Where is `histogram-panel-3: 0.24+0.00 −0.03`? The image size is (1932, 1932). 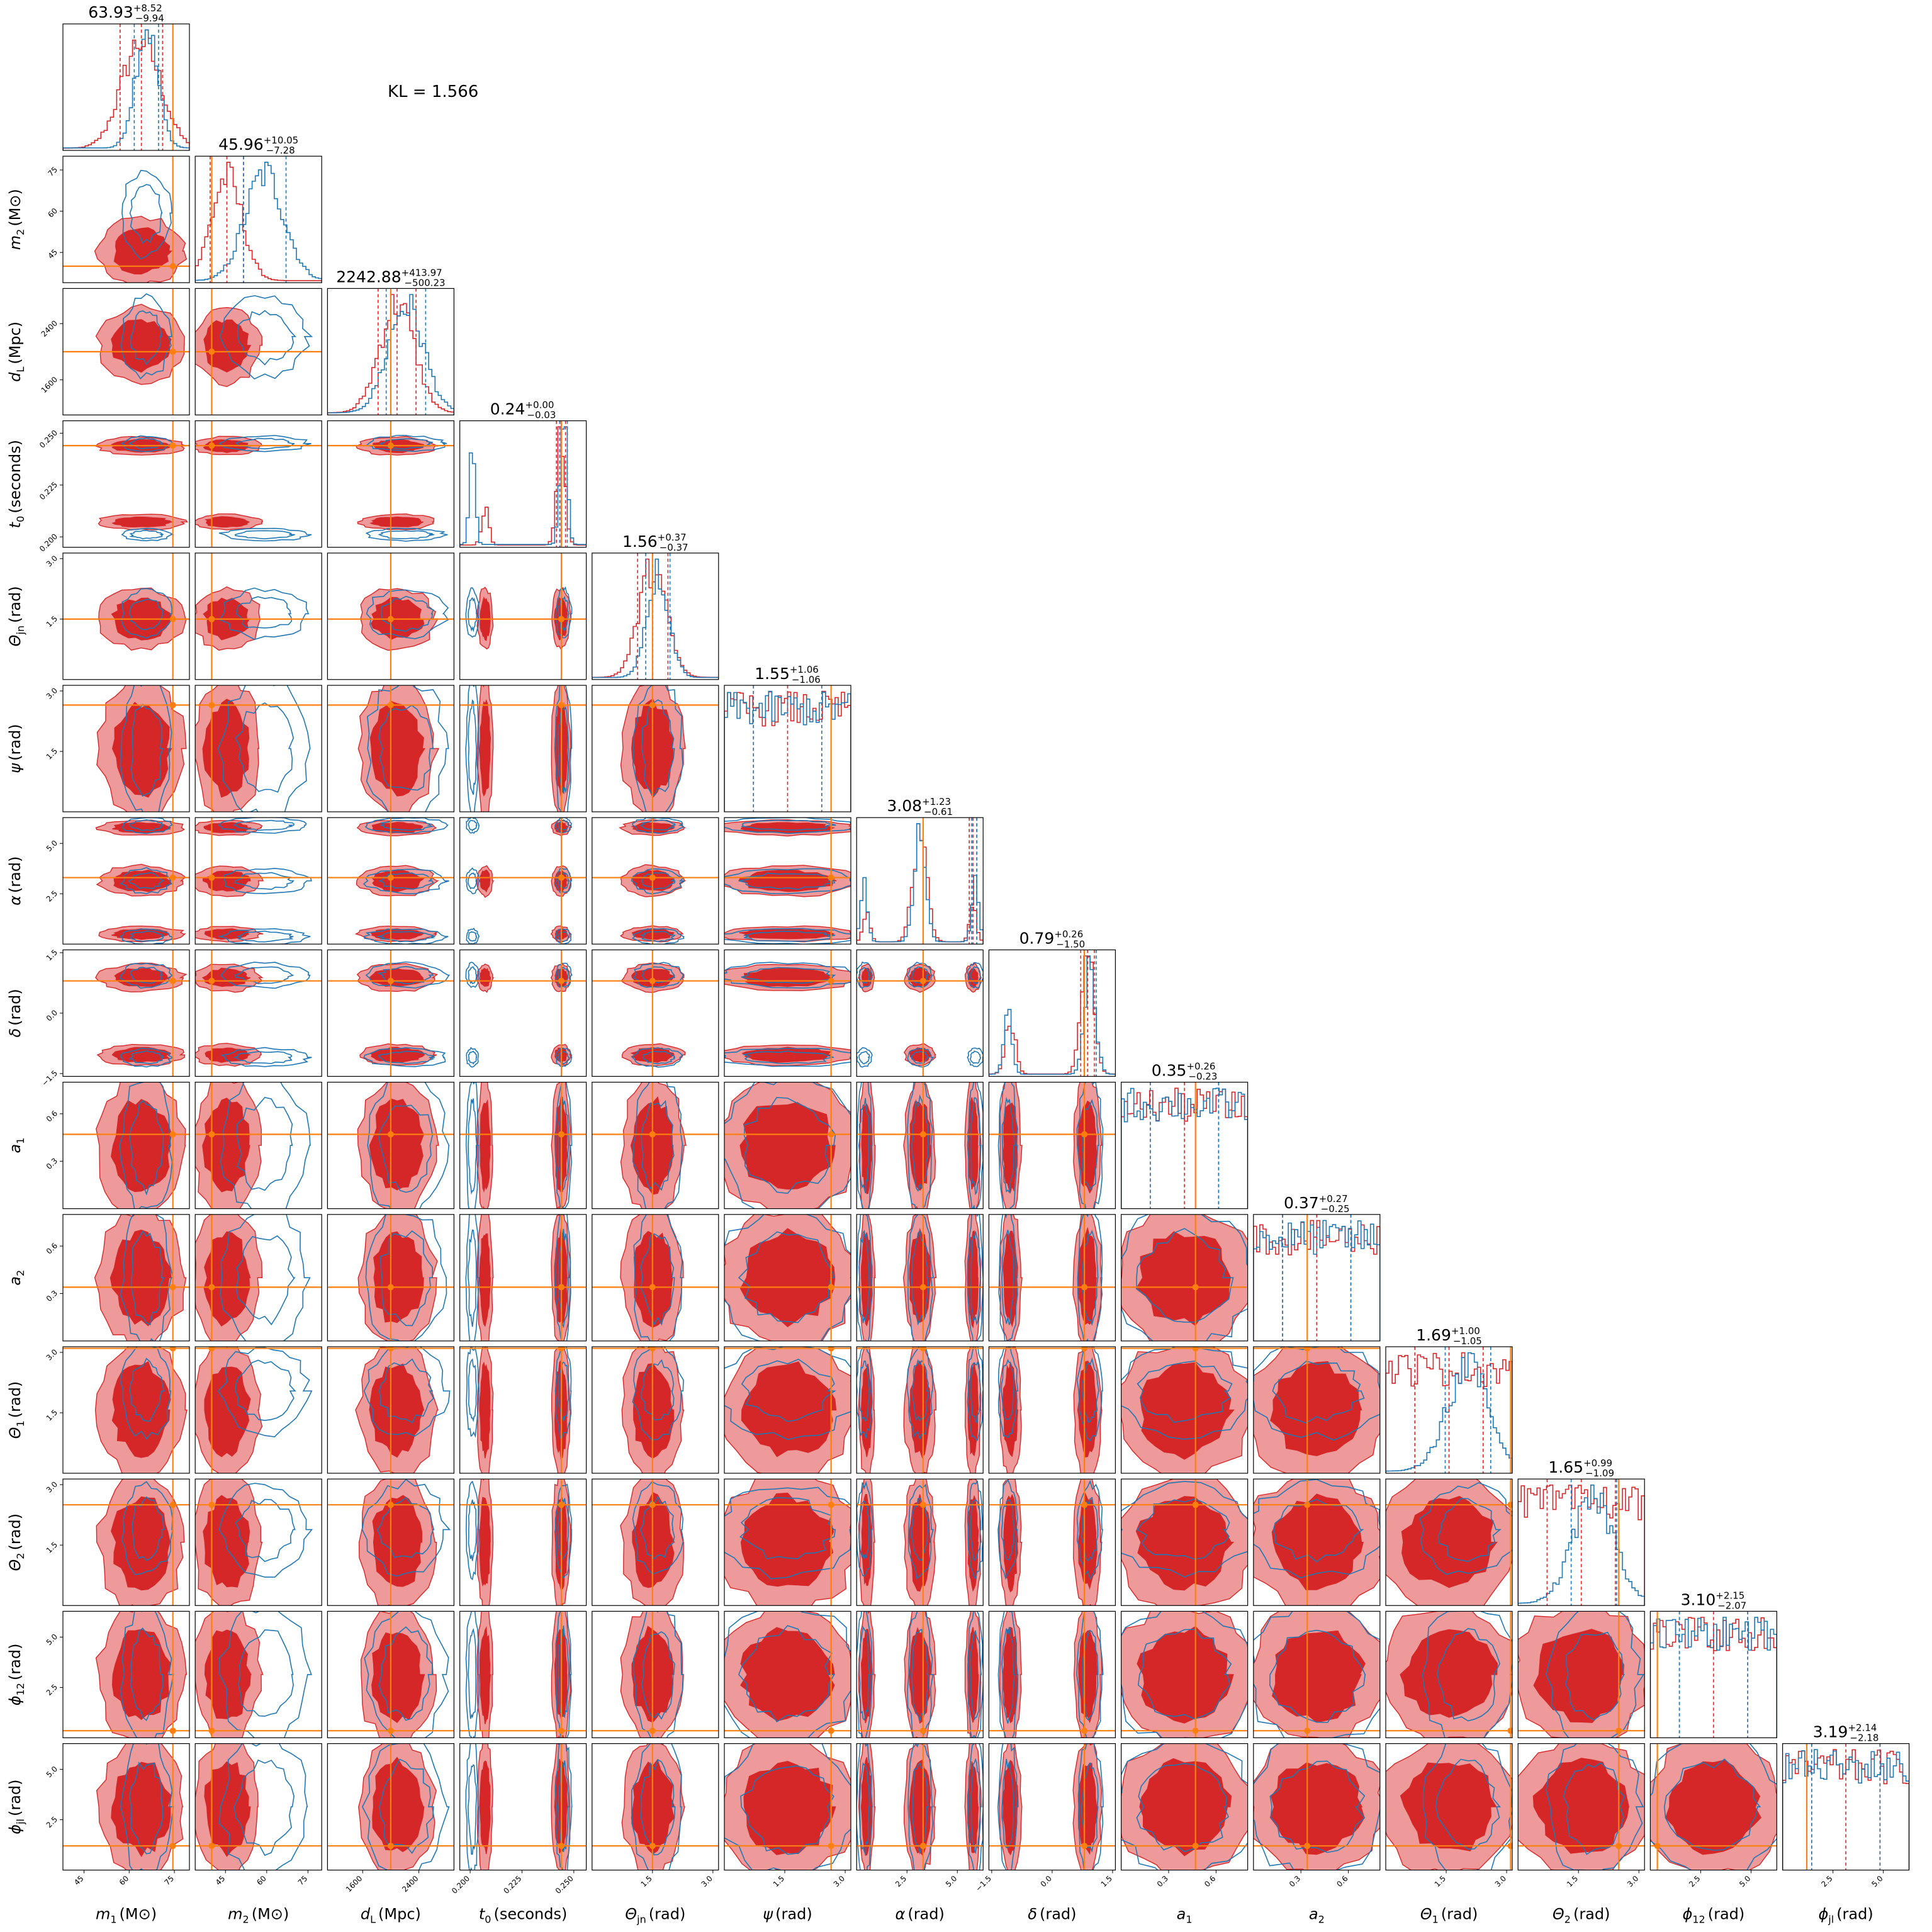 histogram-panel-3: 0.24+0.00 −0.03 is located at coordinates (523, 474).